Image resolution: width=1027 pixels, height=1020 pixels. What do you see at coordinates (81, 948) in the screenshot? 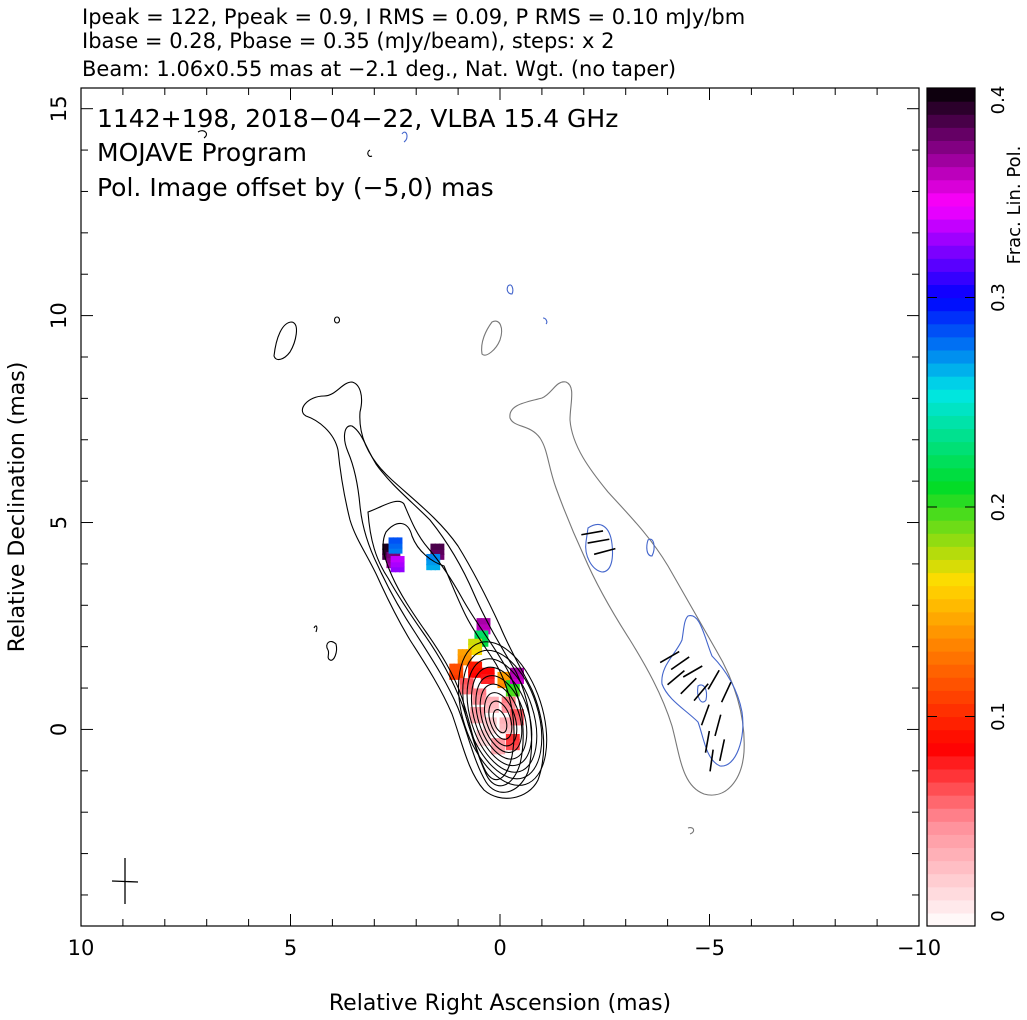
I see `x-tick-label: 10` at bounding box center [81, 948].